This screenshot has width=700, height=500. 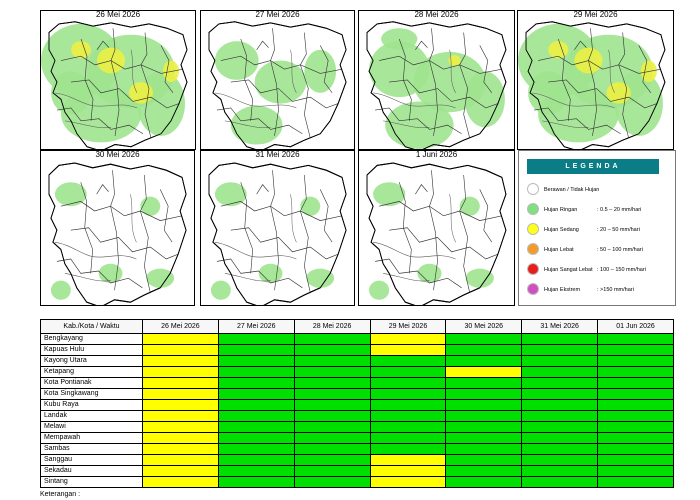 I want to click on header-date: 27 Mei 2026, so click(x=256, y=326).